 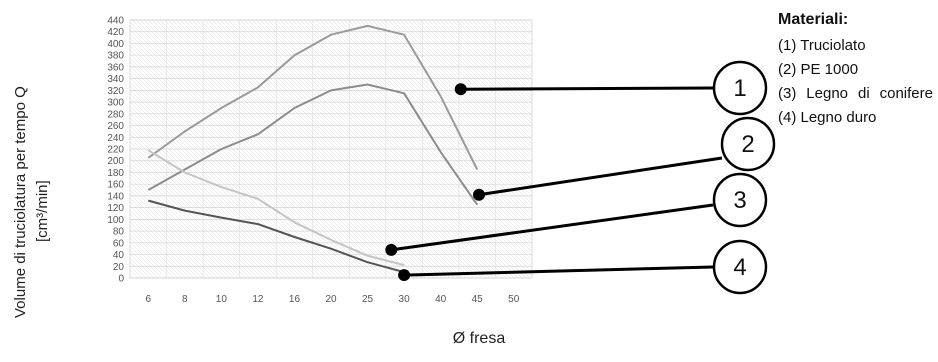 What do you see at coordinates (115, 185) in the screenshot?
I see `y-tick-label: 160` at bounding box center [115, 185].